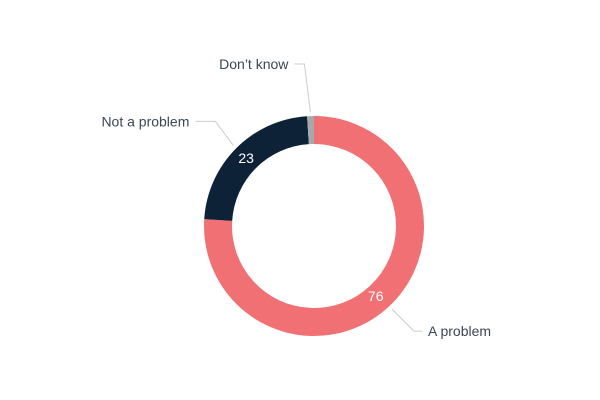 The image size is (600, 400). I want to click on value-label-a-problem: 76, so click(376, 296).